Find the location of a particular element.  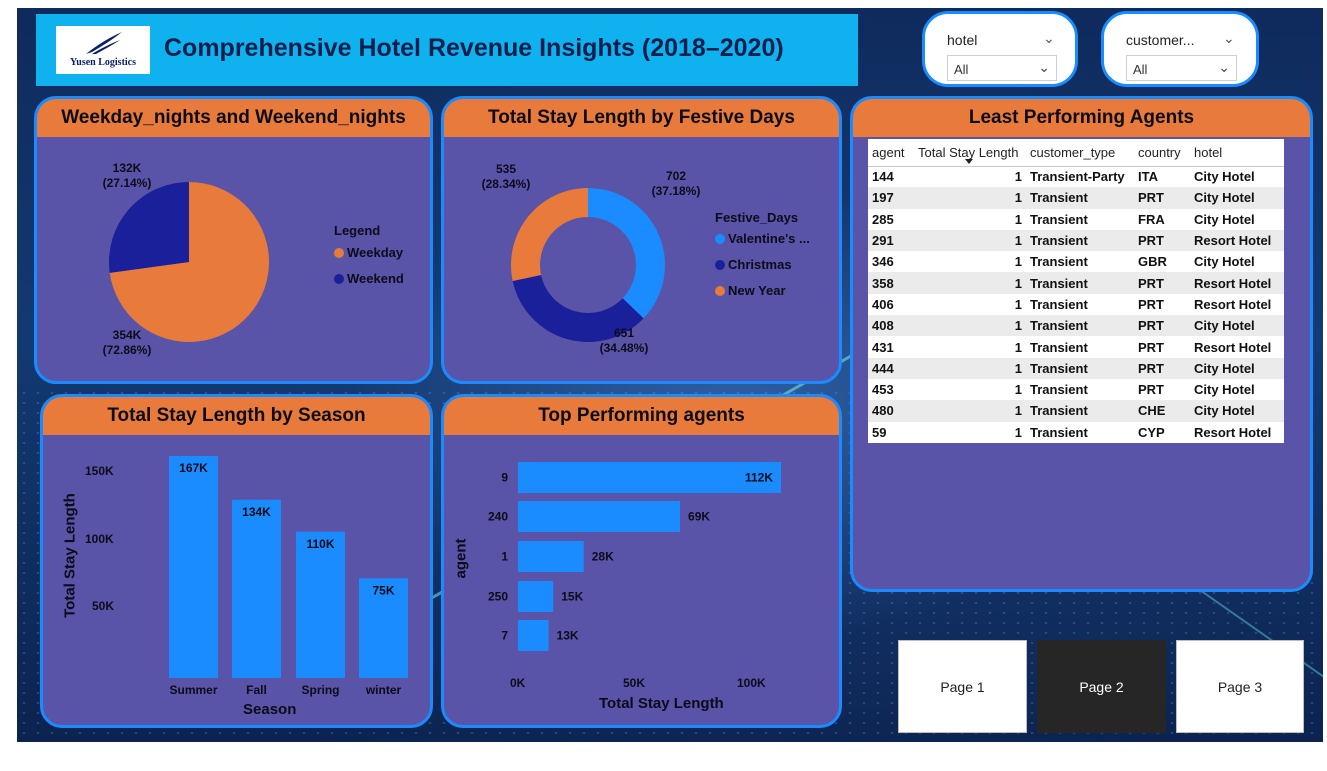

table-row: 480 1 Transient CHE City Hotel is located at coordinates (1076, 411).